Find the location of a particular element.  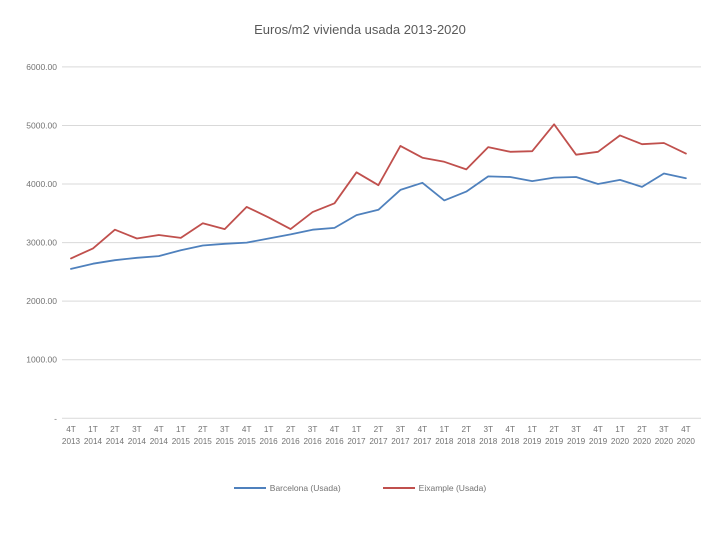

legend-item-barcelona: Barcelona (Usada) is located at coordinates (287, 488).